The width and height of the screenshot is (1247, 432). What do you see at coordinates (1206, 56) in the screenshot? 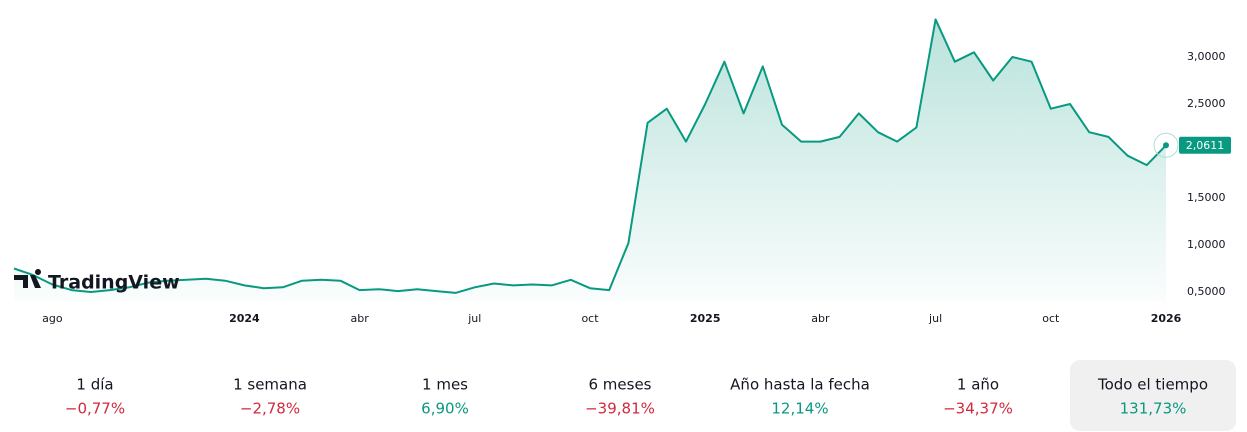
I see `y-tick-label: 3,0000` at bounding box center [1206, 56].